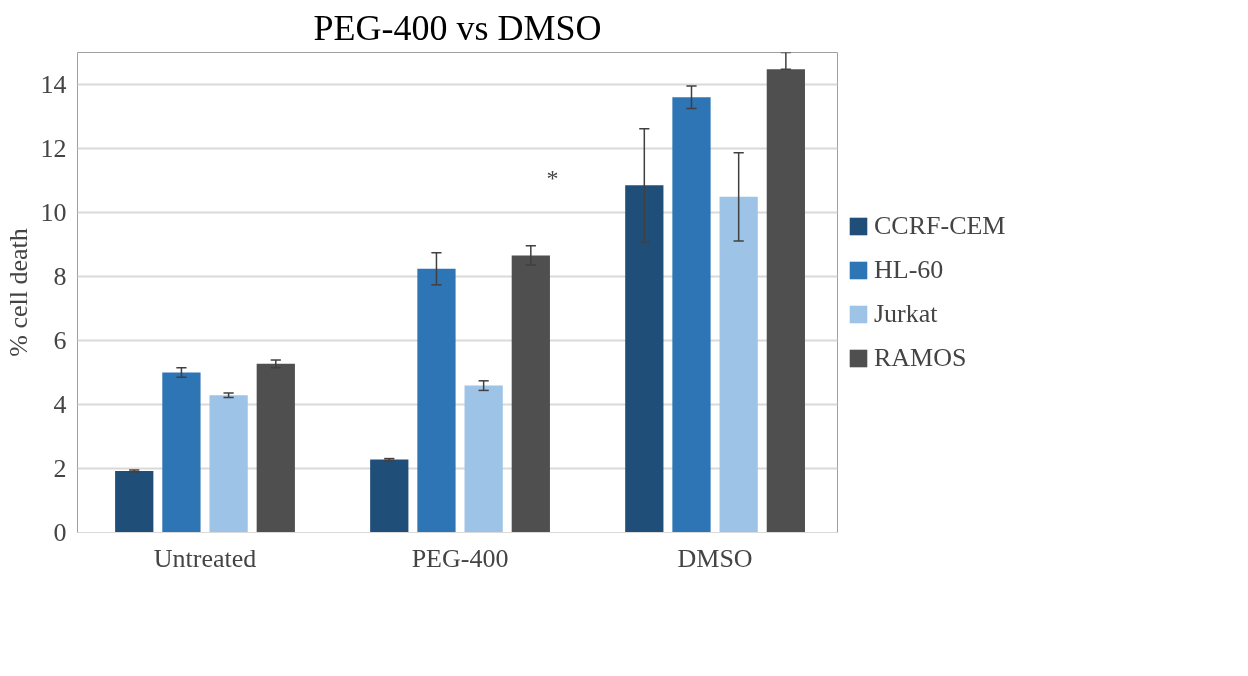 This screenshot has height=676, width=1248. Describe the element at coordinates (60, 468) in the screenshot. I see `y-tick-label: 2` at that location.